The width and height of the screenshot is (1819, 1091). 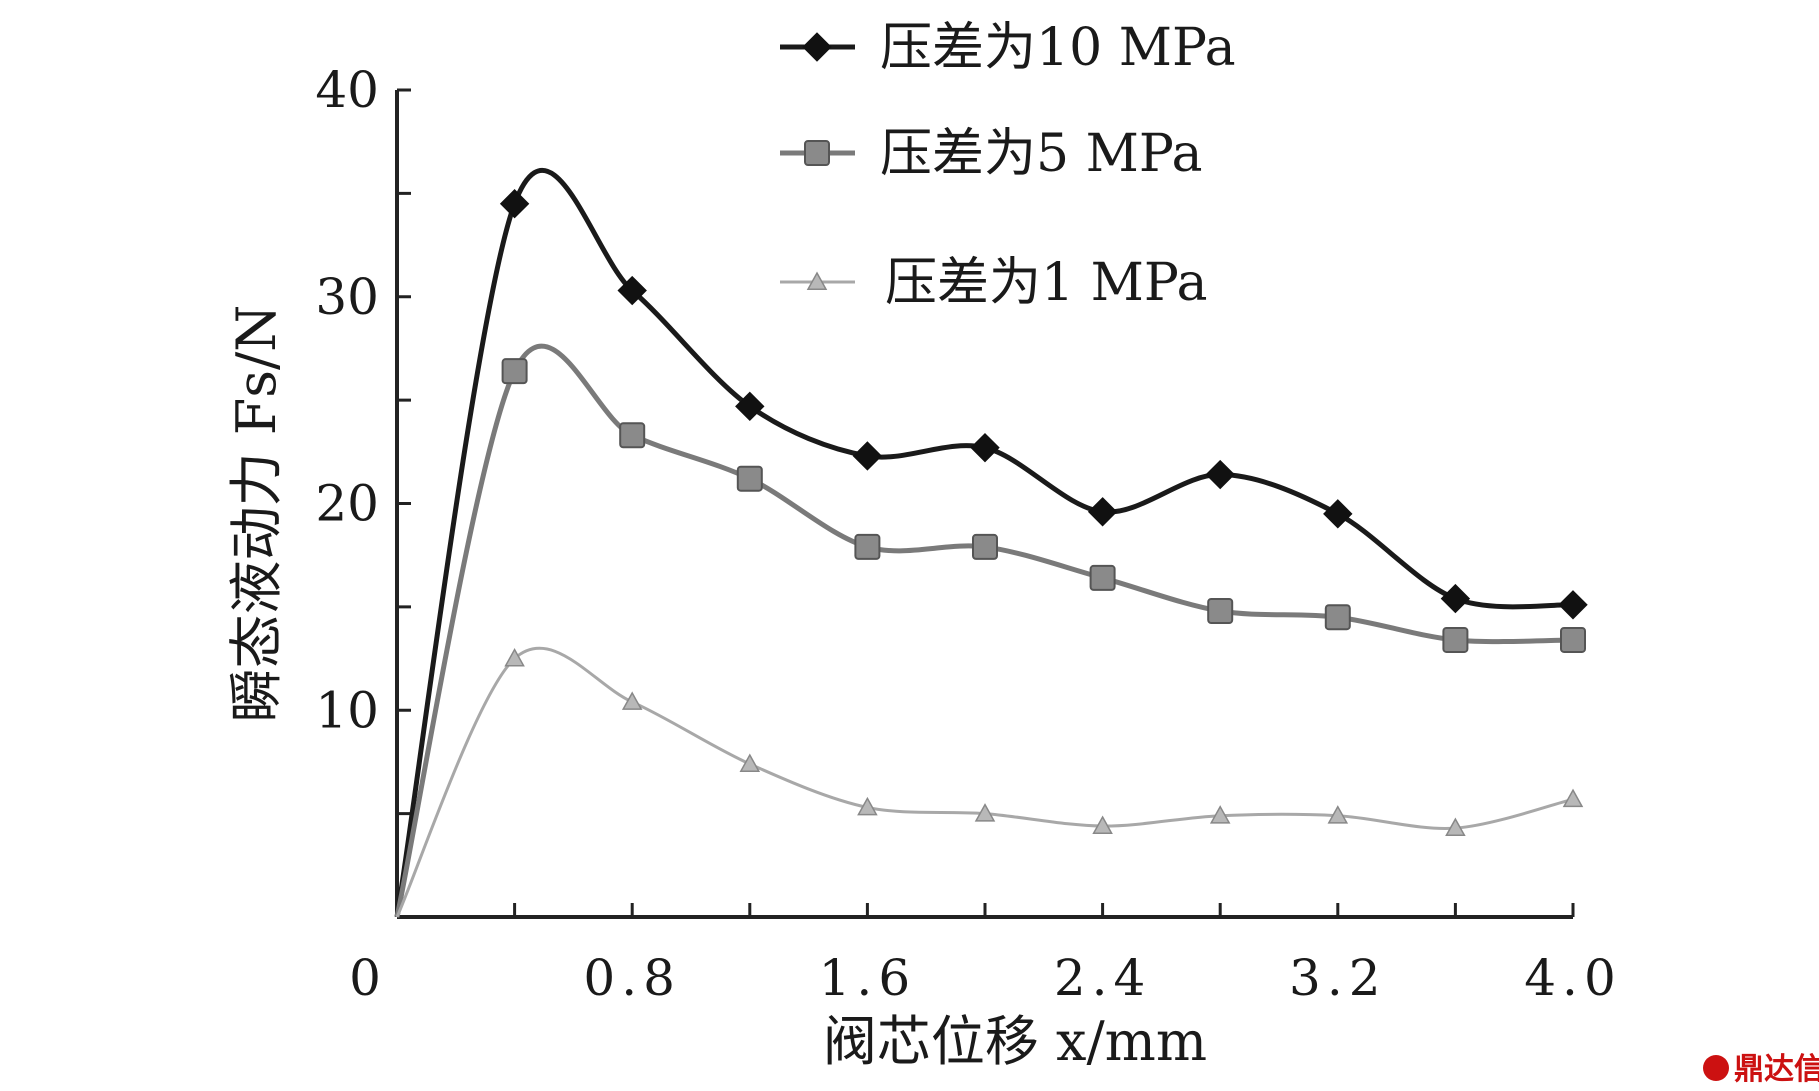 I want to click on legend-label: 压差为10 MPa, so click(x=1058, y=48).